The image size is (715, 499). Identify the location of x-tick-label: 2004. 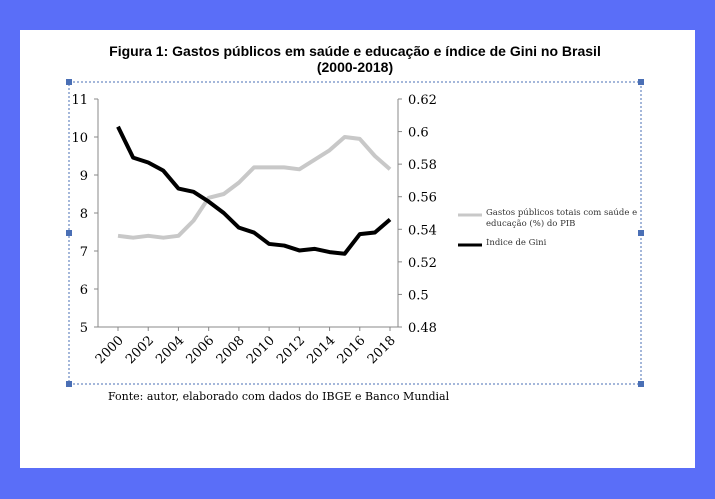
(170, 350).